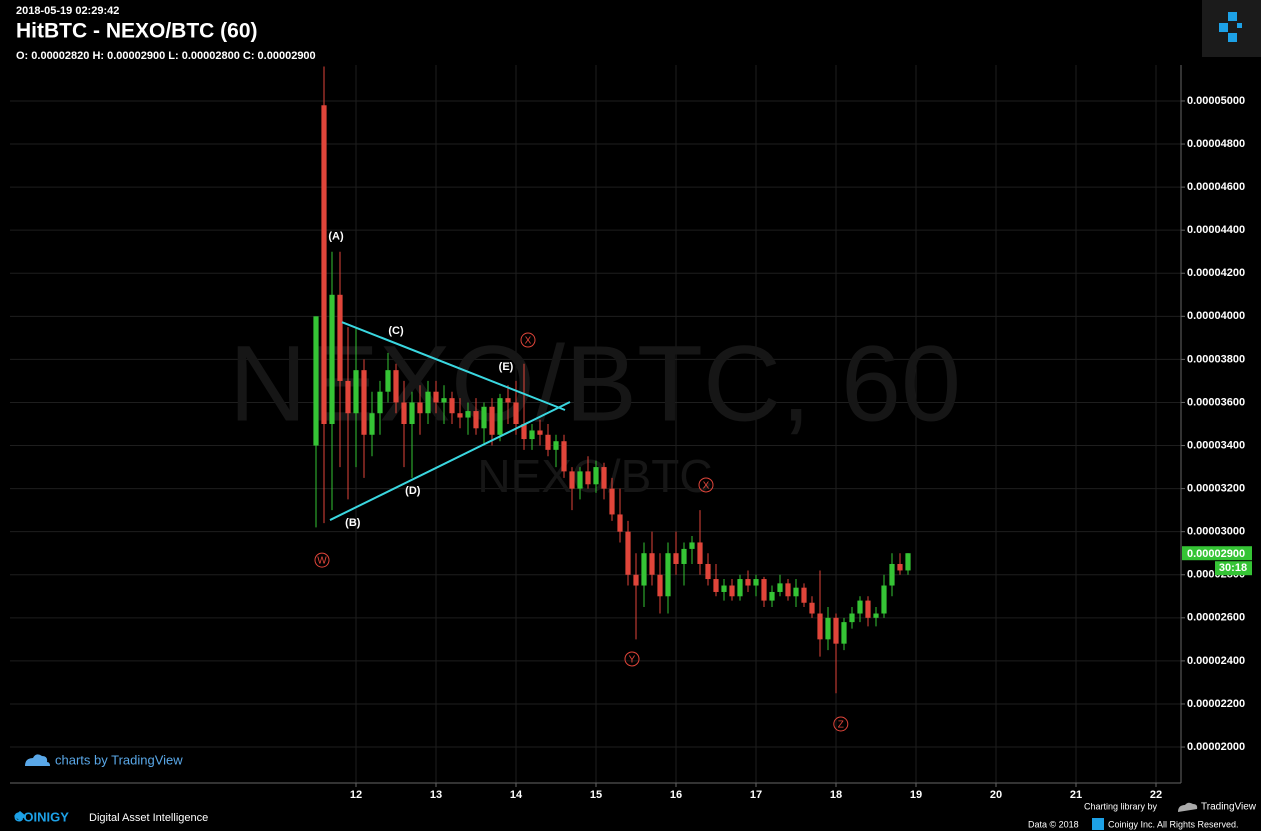  Describe the element at coordinates (836, 795) in the screenshot. I see `x-tick-label: 18` at that location.